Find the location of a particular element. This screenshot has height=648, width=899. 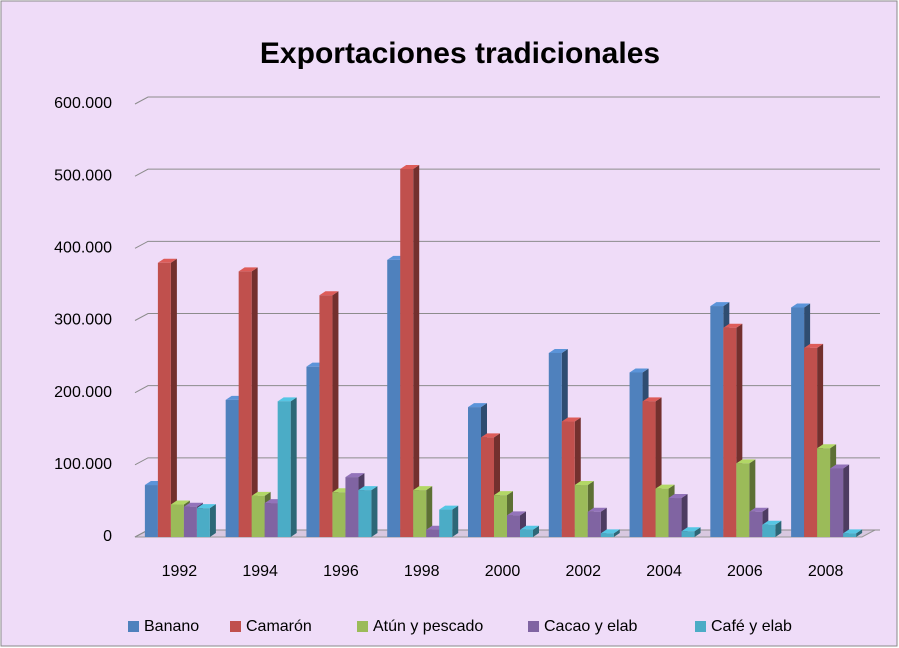

y-tick-label: 300.000 is located at coordinates (83, 320).